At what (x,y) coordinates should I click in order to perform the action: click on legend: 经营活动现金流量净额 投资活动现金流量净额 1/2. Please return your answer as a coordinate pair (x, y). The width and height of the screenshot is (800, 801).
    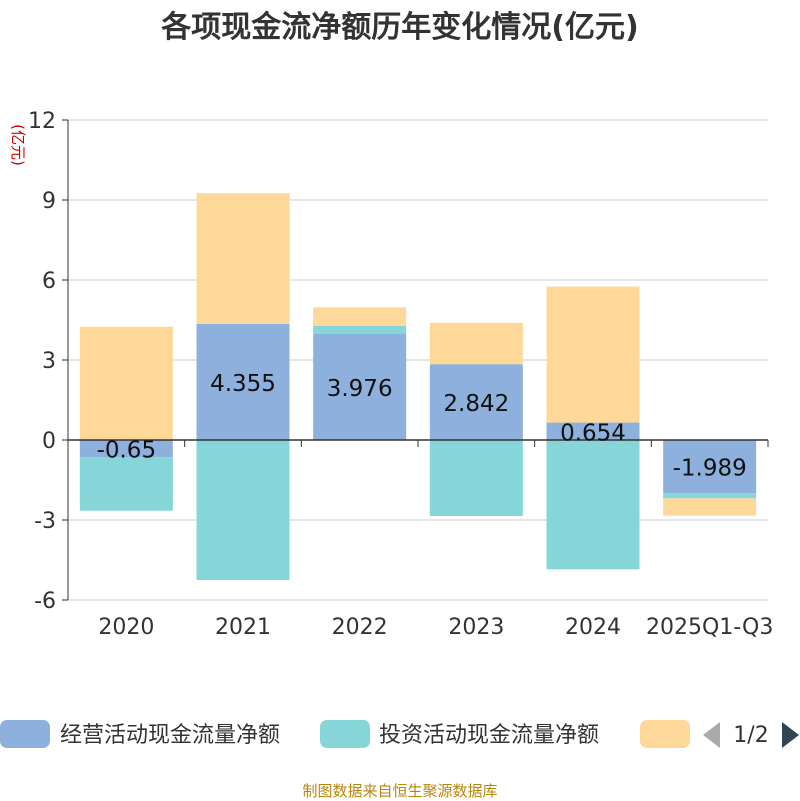
    Looking at the image, I should click on (399, 734).